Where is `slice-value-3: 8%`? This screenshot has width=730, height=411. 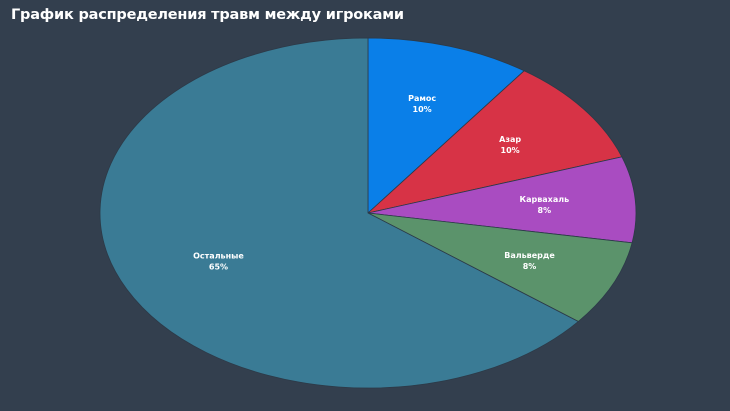 slice-value-3: 8% is located at coordinates (530, 266).